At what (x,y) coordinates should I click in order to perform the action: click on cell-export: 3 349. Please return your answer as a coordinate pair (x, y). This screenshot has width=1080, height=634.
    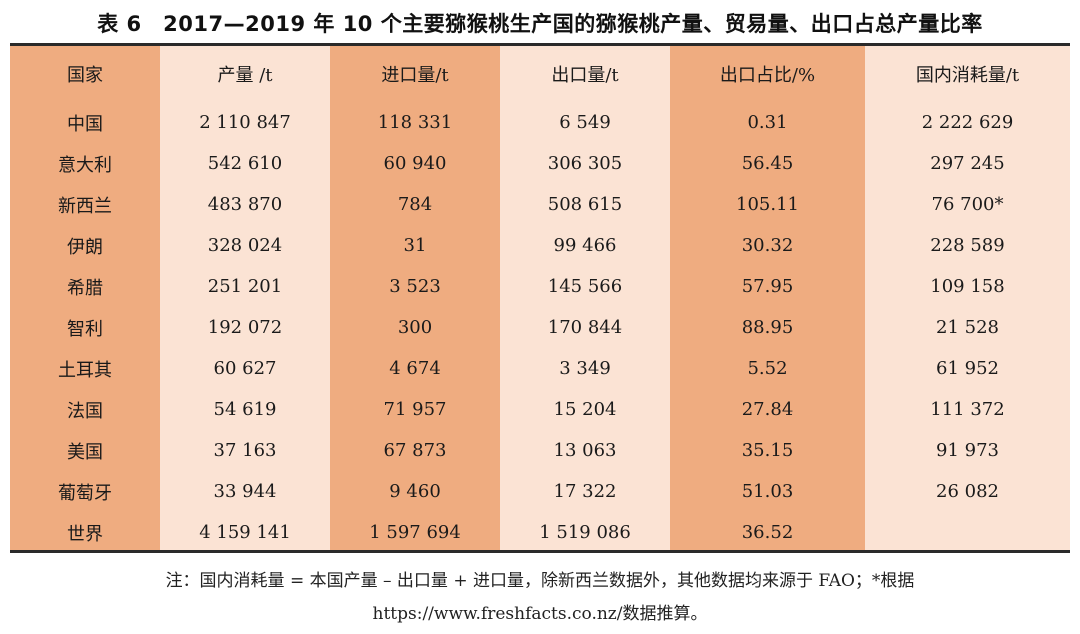
    Looking at the image, I should click on (585, 368).